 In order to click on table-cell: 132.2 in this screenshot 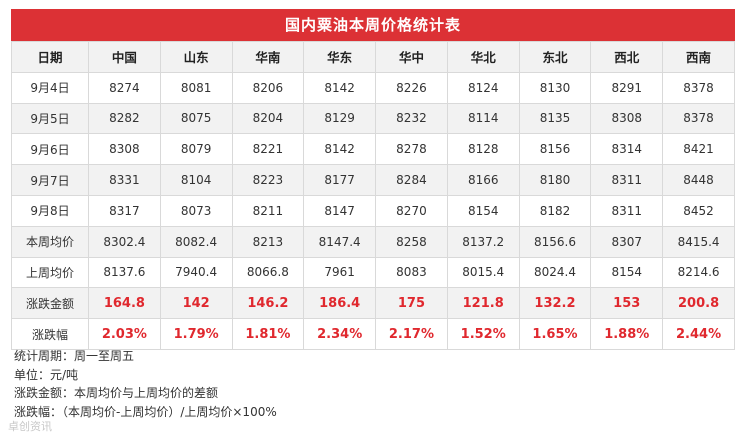, I will do `click(555, 303)`.